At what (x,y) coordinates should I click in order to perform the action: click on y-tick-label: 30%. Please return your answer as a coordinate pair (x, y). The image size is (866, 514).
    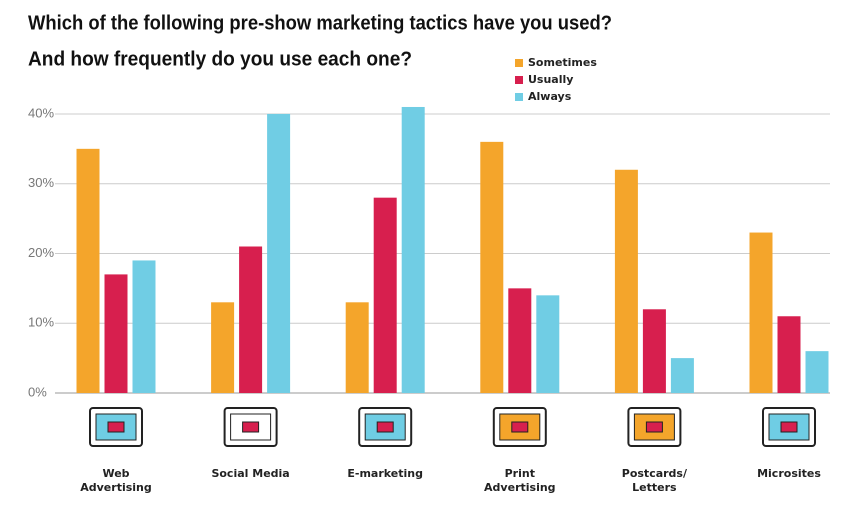
    Looking at the image, I should click on (41, 182).